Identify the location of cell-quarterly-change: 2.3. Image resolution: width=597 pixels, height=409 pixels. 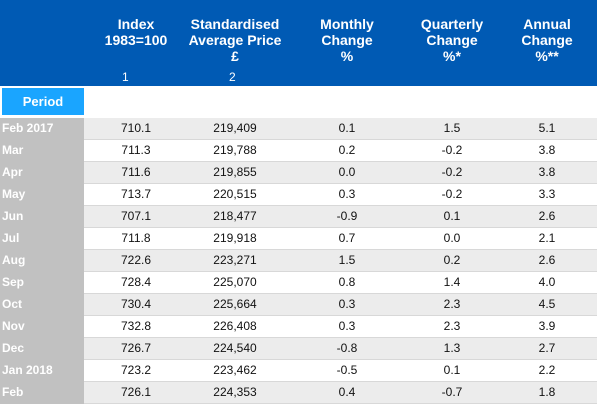
(452, 326).